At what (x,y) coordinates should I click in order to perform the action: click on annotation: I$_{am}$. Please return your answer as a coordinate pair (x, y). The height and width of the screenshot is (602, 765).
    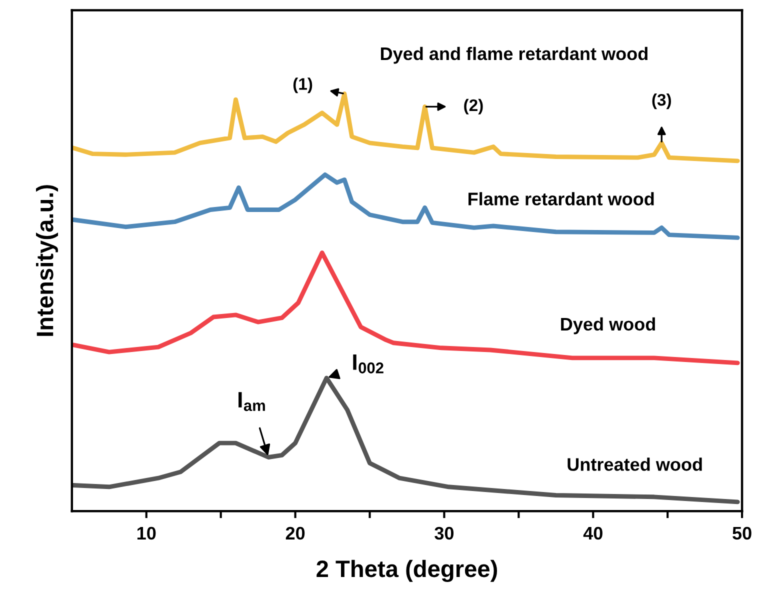
    Looking at the image, I should click on (251, 402).